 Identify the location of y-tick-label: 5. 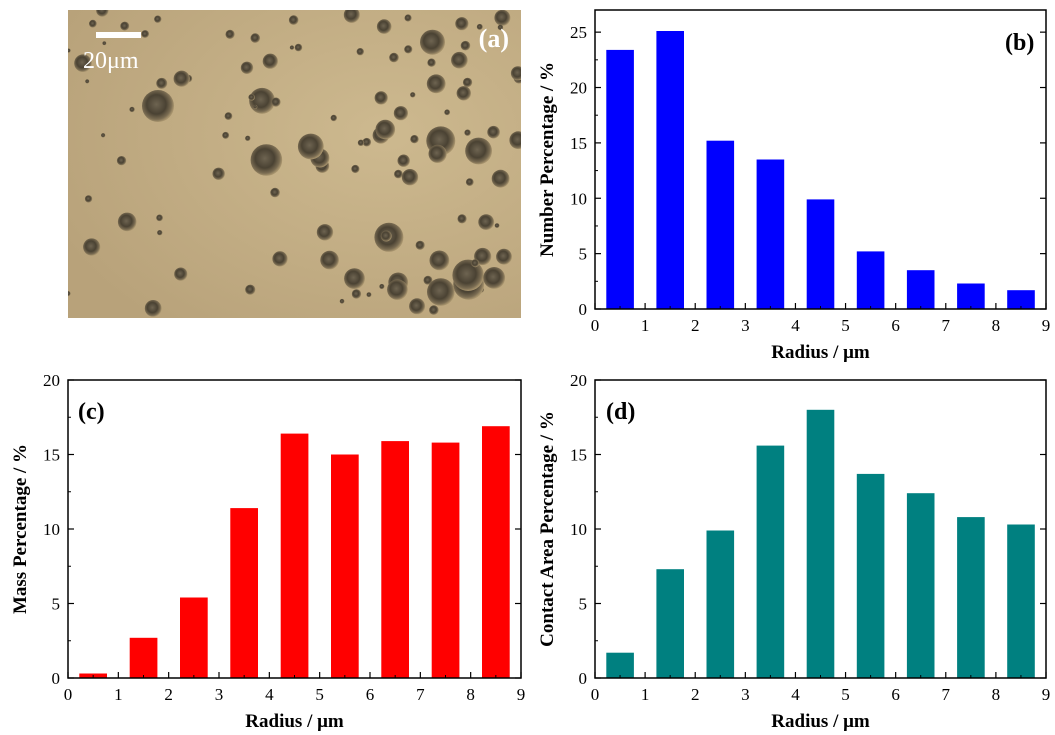
(583, 254).